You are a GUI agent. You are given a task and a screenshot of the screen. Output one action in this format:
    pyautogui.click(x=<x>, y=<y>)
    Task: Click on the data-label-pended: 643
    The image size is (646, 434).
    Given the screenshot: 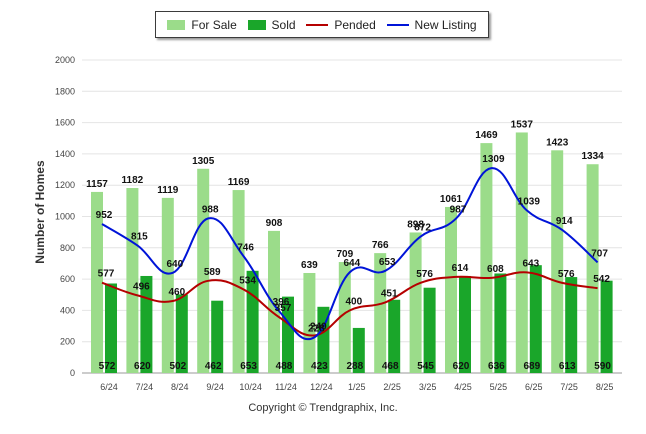 What is the action you would take?
    pyautogui.click(x=530, y=263)
    